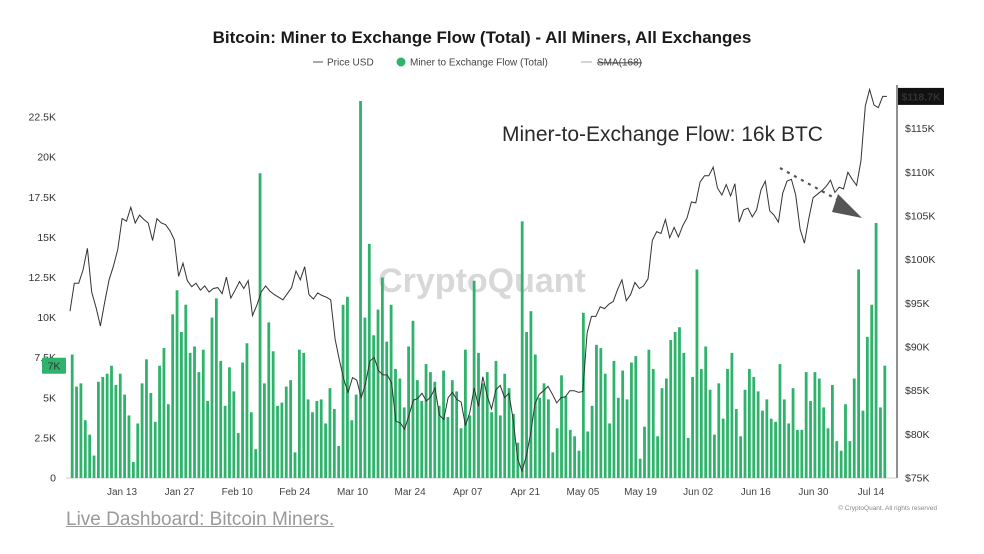  I want to click on left-tick-label: 12.5K, so click(42, 278).